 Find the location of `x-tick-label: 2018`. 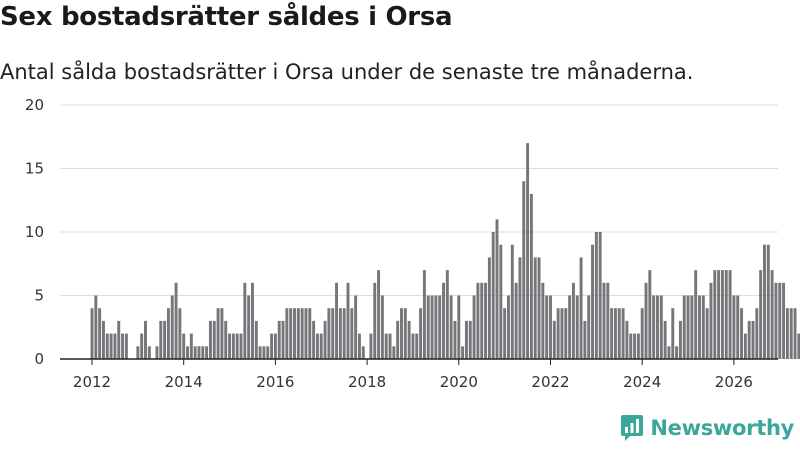

x-tick-label: 2018 is located at coordinates (367, 382).